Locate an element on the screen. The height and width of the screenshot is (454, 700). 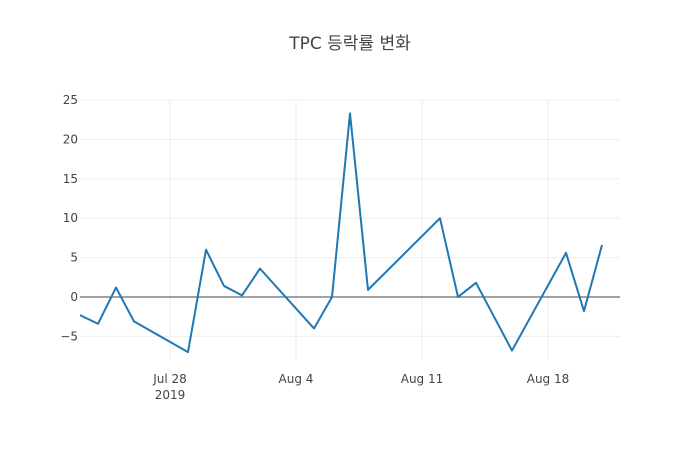
x-tick-label: Aug 11 is located at coordinates (422, 379).